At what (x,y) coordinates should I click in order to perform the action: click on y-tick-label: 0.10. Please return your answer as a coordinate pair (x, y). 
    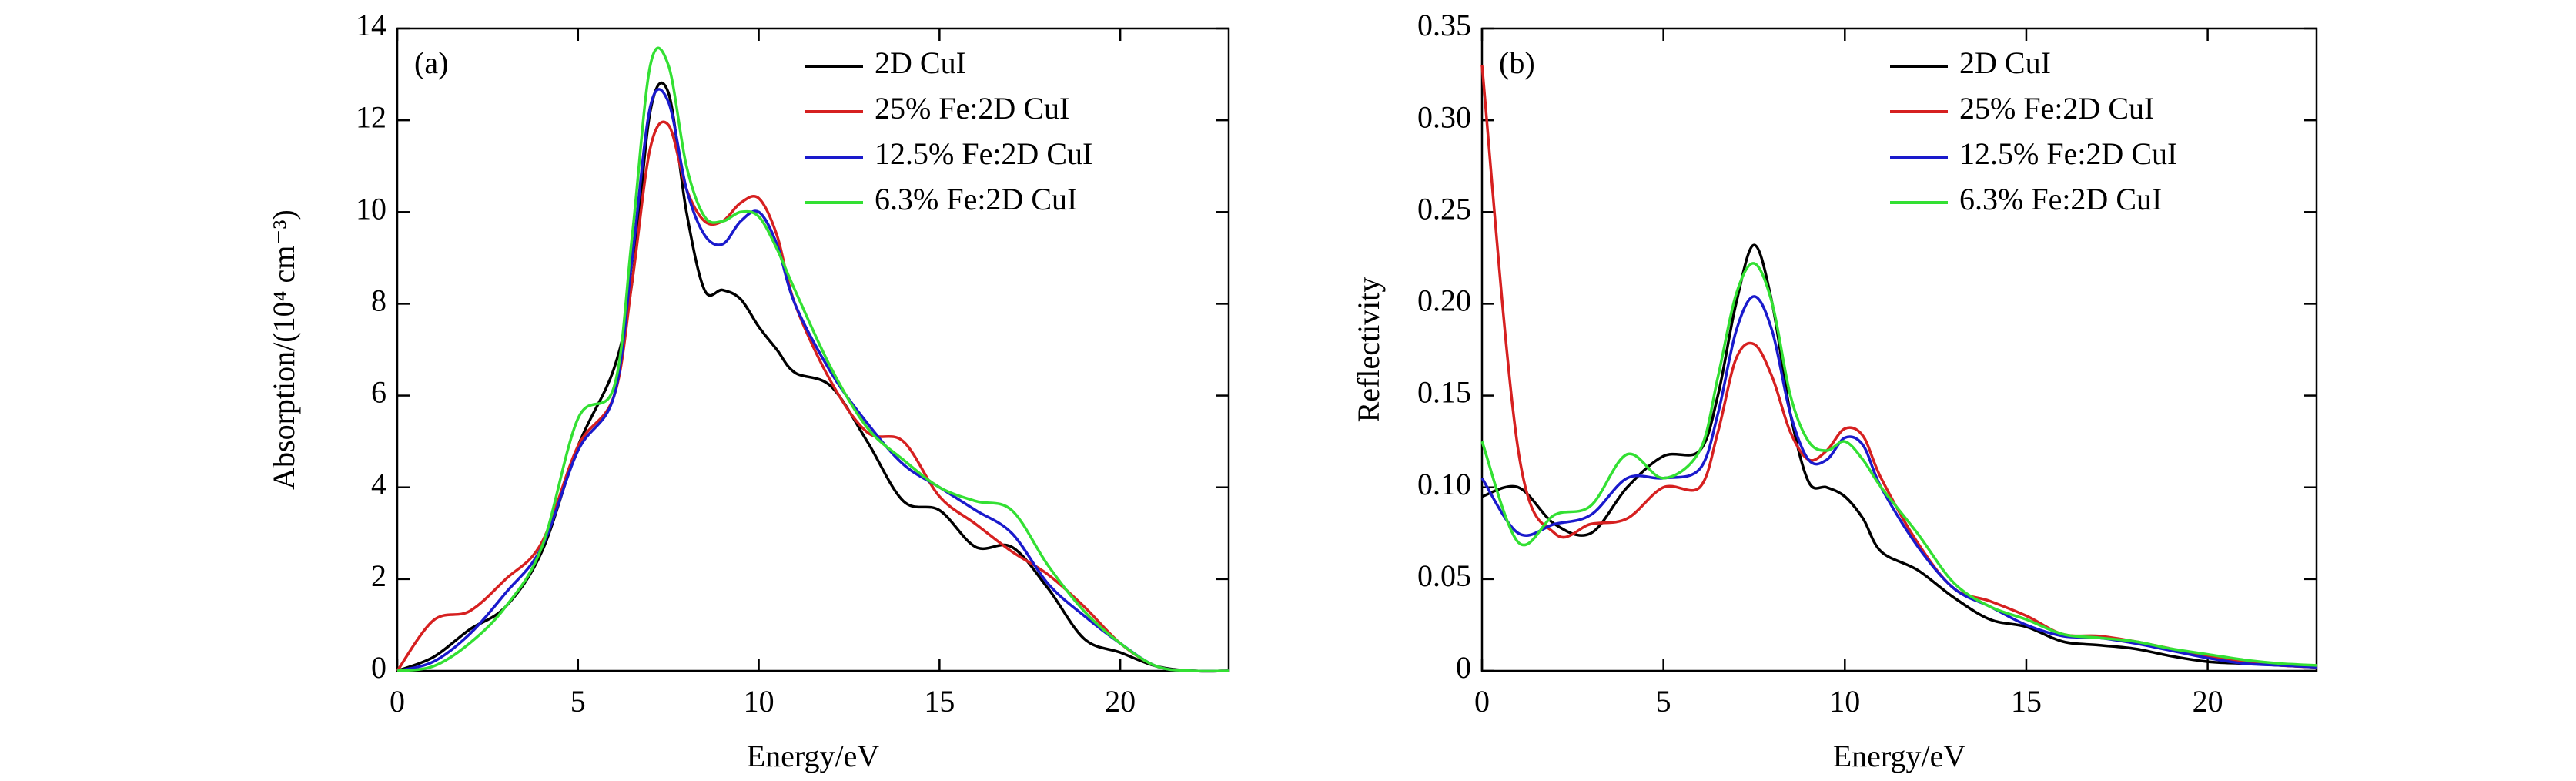
    Looking at the image, I should click on (1444, 484).